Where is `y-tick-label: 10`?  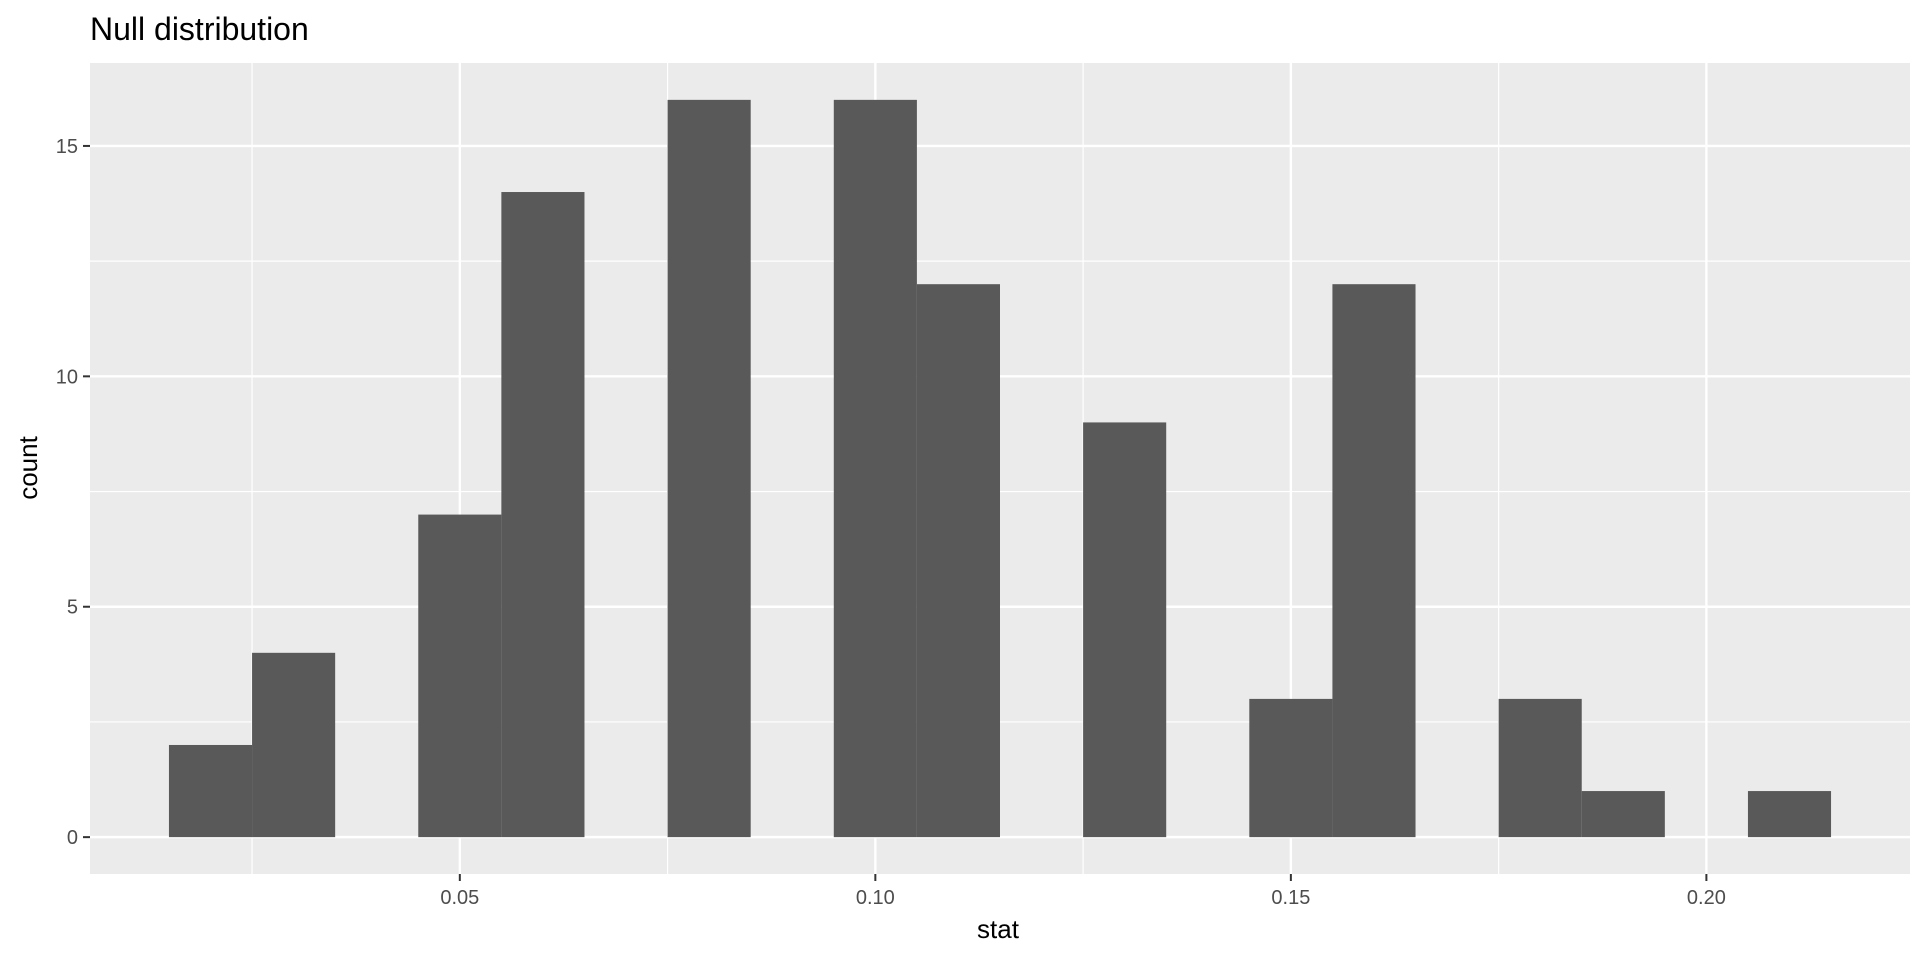
y-tick-label: 10 is located at coordinates (67, 377).